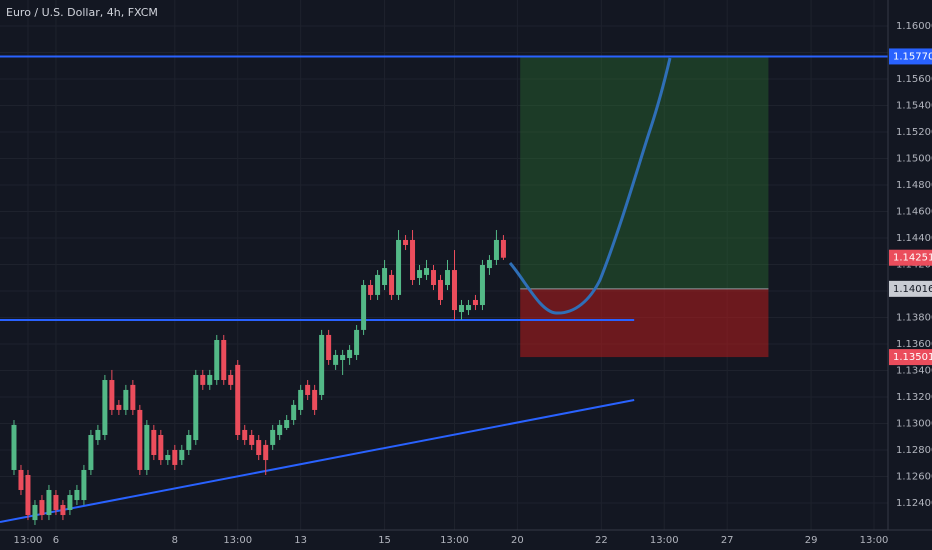  Describe the element at coordinates (914, 185) in the screenshot. I see `y-tick-label: 1.14800` at that location.